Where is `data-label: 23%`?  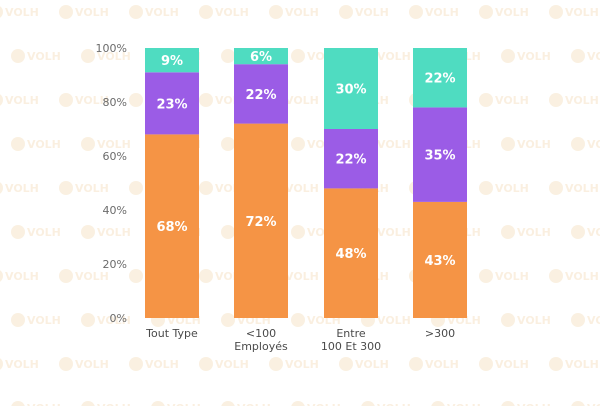
data-label: 23% is located at coordinates (171, 104).